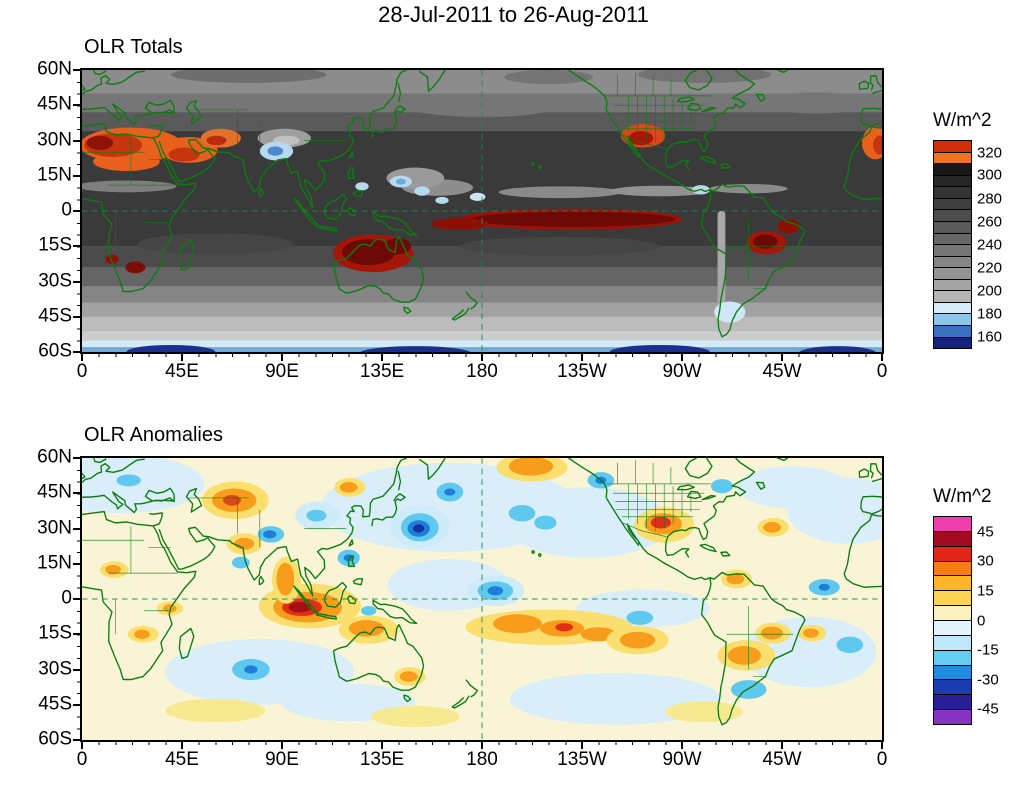 The width and height of the screenshot is (1027, 788). Describe the element at coordinates (988, 709) in the screenshot. I see `colorbar-label: -45` at that location.